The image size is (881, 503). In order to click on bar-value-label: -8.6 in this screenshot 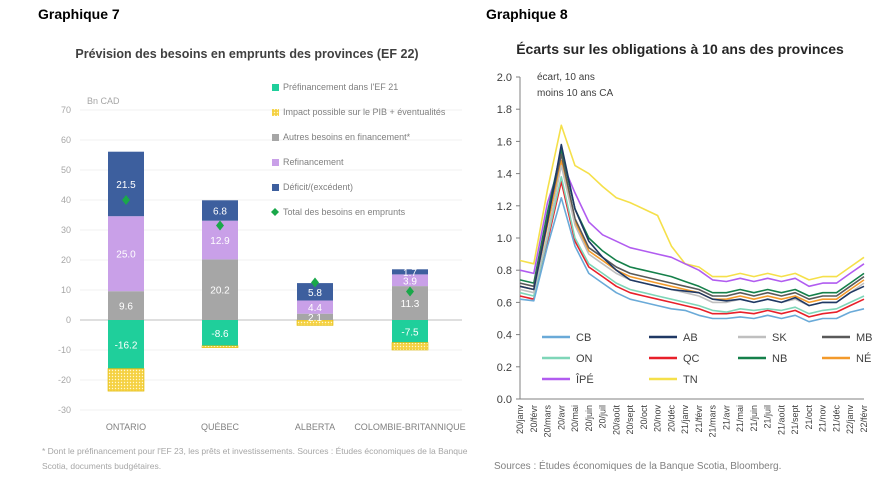, I will do `click(220, 334)`.